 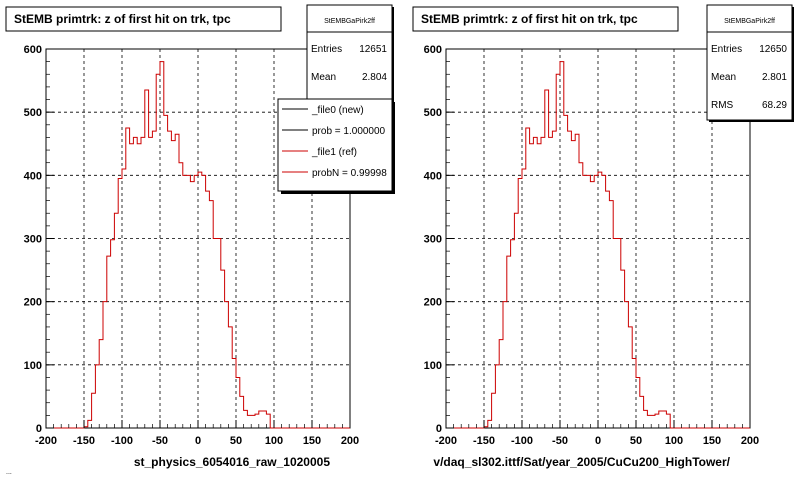 What do you see at coordinates (374, 77) in the screenshot?
I see `stats-value: 2.804` at bounding box center [374, 77].